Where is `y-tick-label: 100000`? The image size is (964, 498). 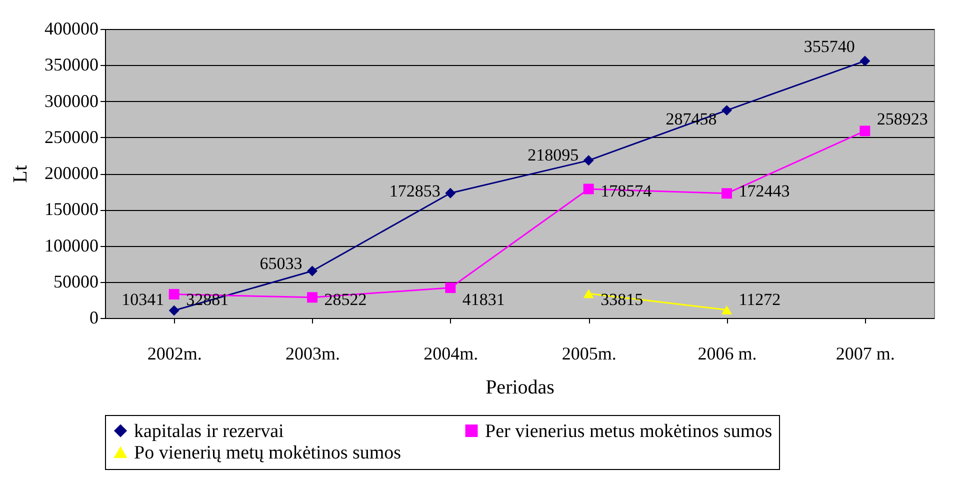 y-tick-label: 100000 is located at coordinates (71, 245).